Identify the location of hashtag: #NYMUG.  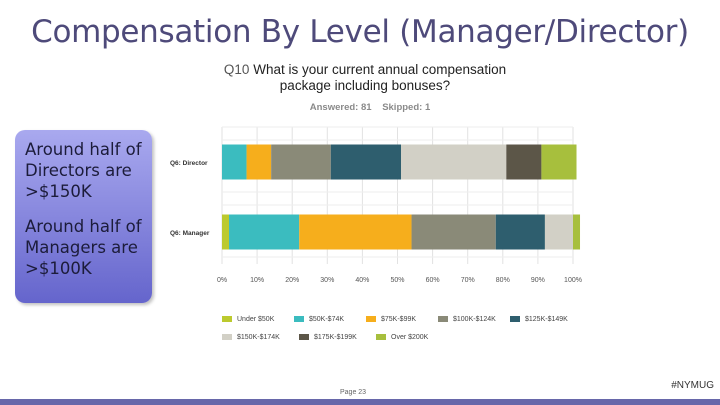
(692, 385).